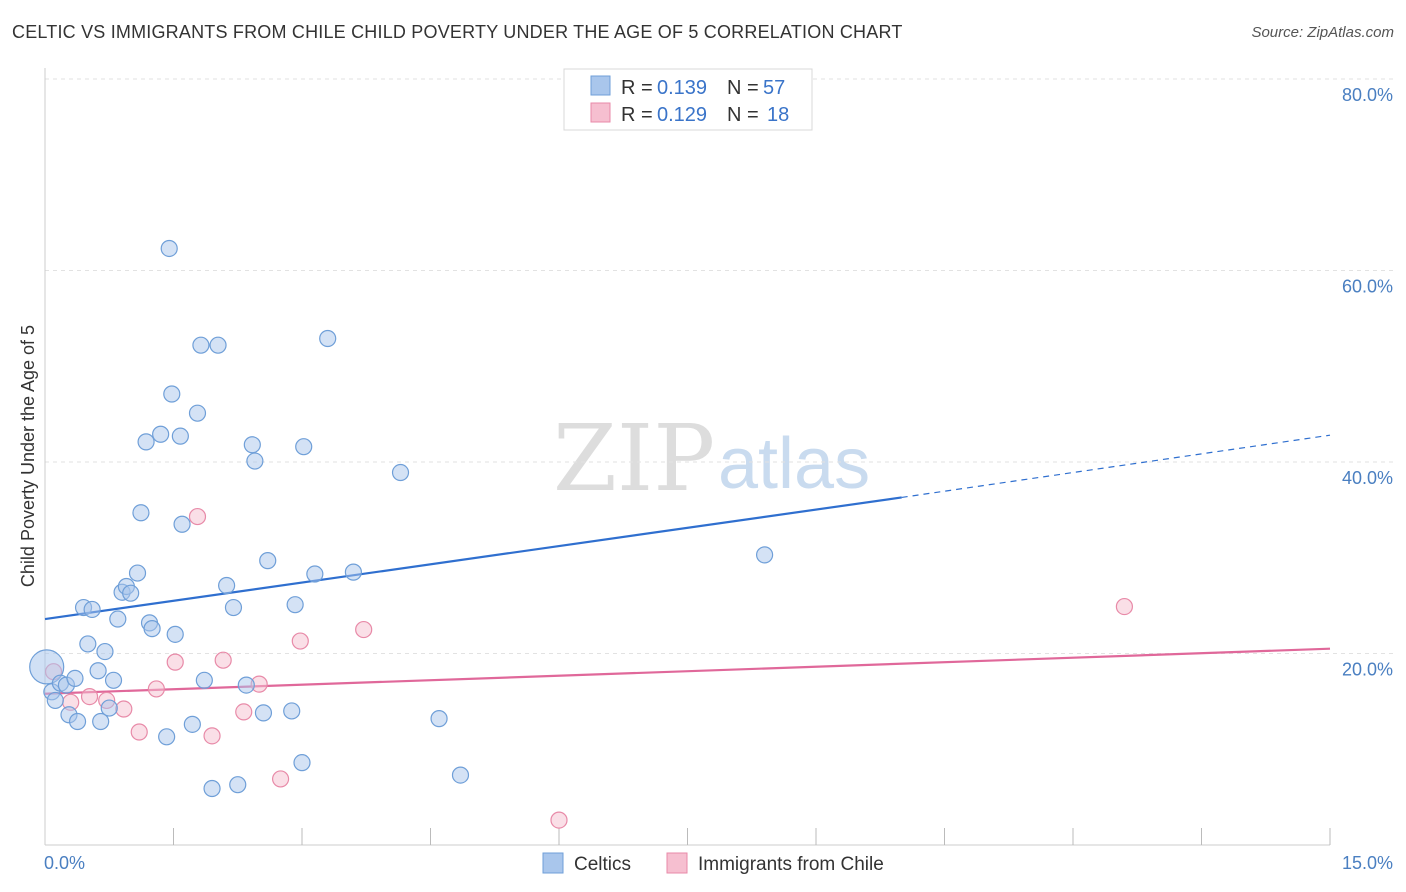 The height and width of the screenshot is (892, 1406). I want to click on trend-line-celtics, so click(473, 558).